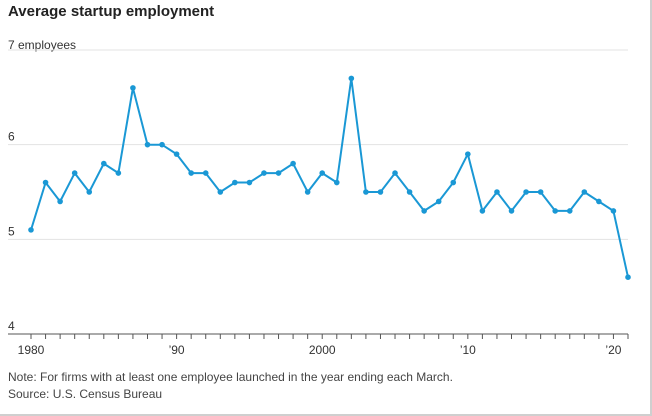 The height and width of the screenshot is (416, 652). I want to click on data-point-1993, so click(220, 192).